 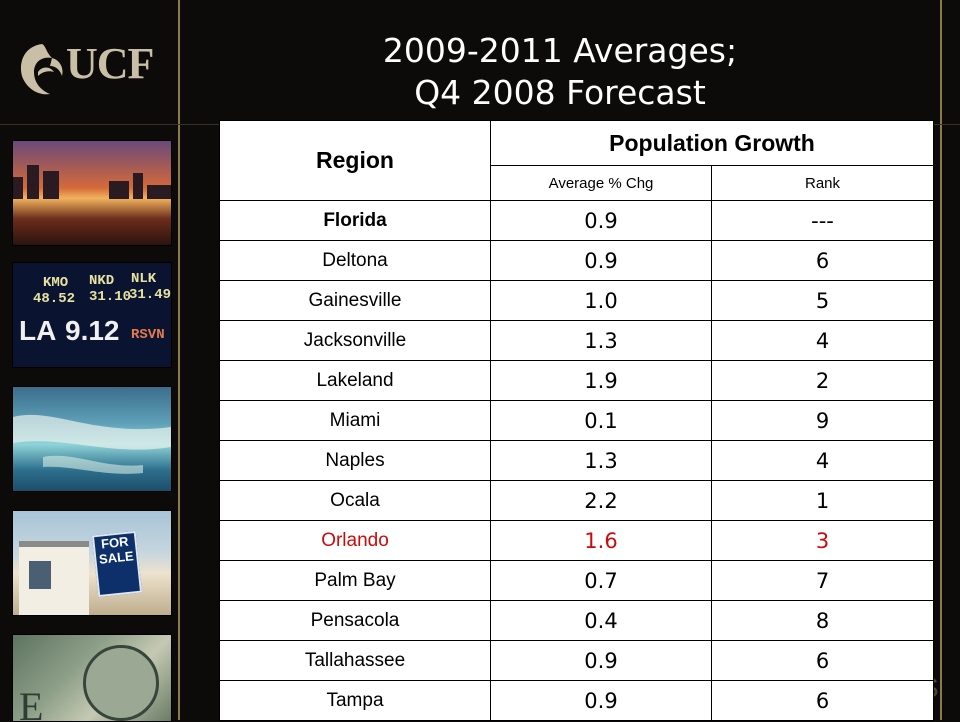 I want to click on region-cell: Lakeland, so click(x=355, y=380).